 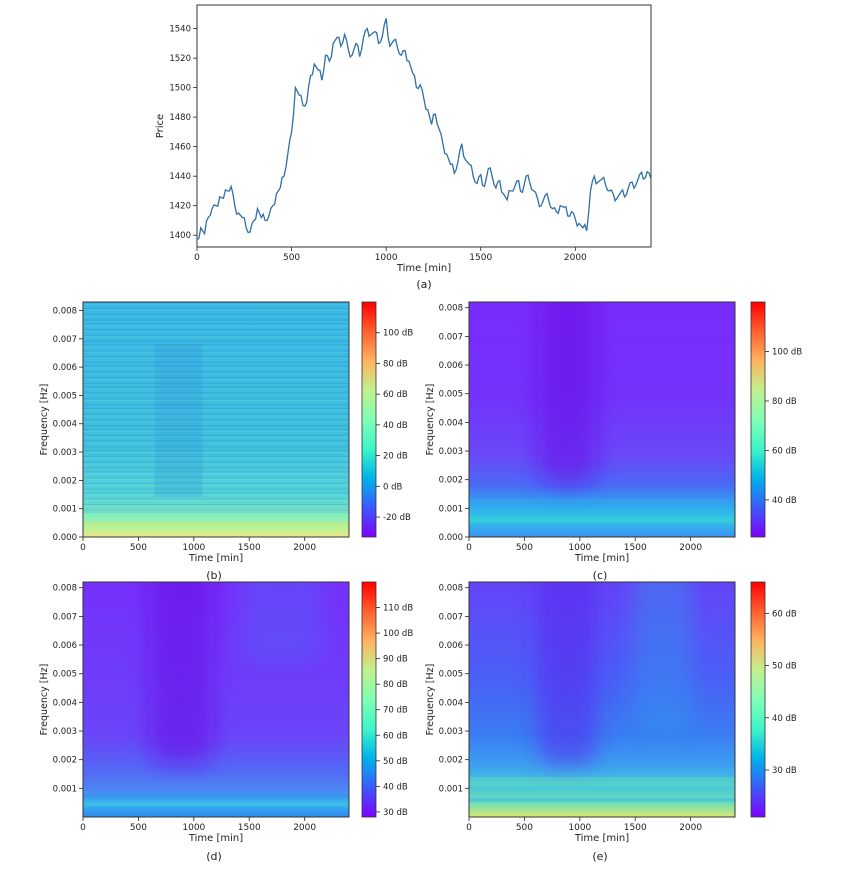 I want to click on caption-e: (e), so click(x=599, y=856).